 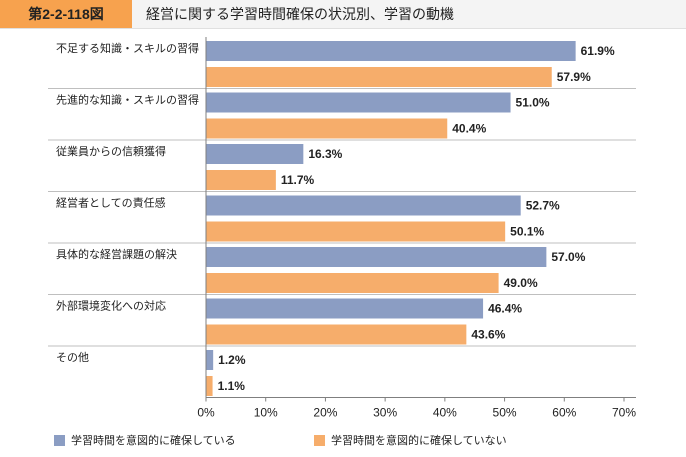 I want to click on data-label: 57.9%, so click(x=574, y=77).